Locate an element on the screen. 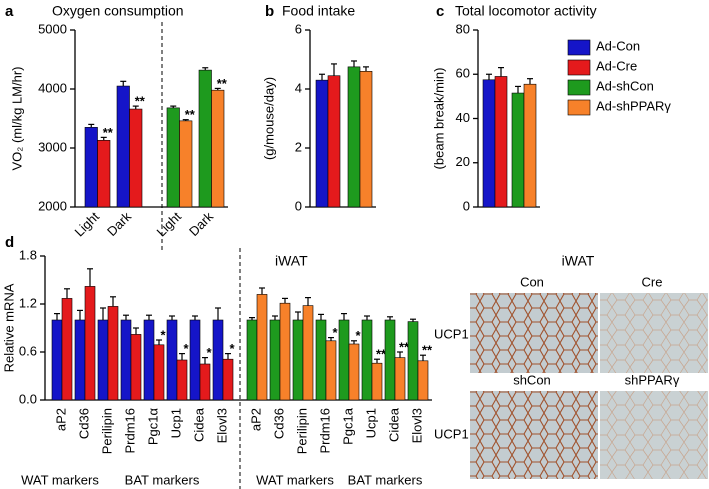 This screenshot has height=489, width=709. x-tick-label: aP2 is located at coordinates (255, 419).